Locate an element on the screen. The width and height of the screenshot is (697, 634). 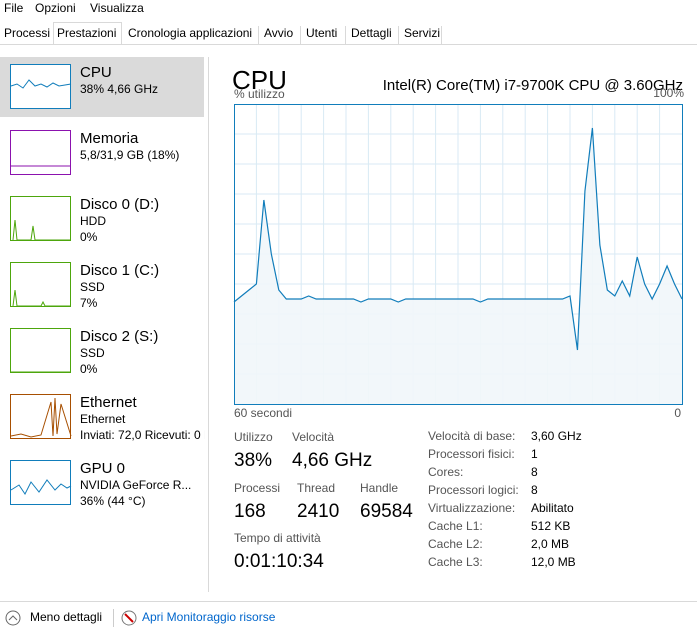
stat-value: 69584 is located at coordinates (386, 511).